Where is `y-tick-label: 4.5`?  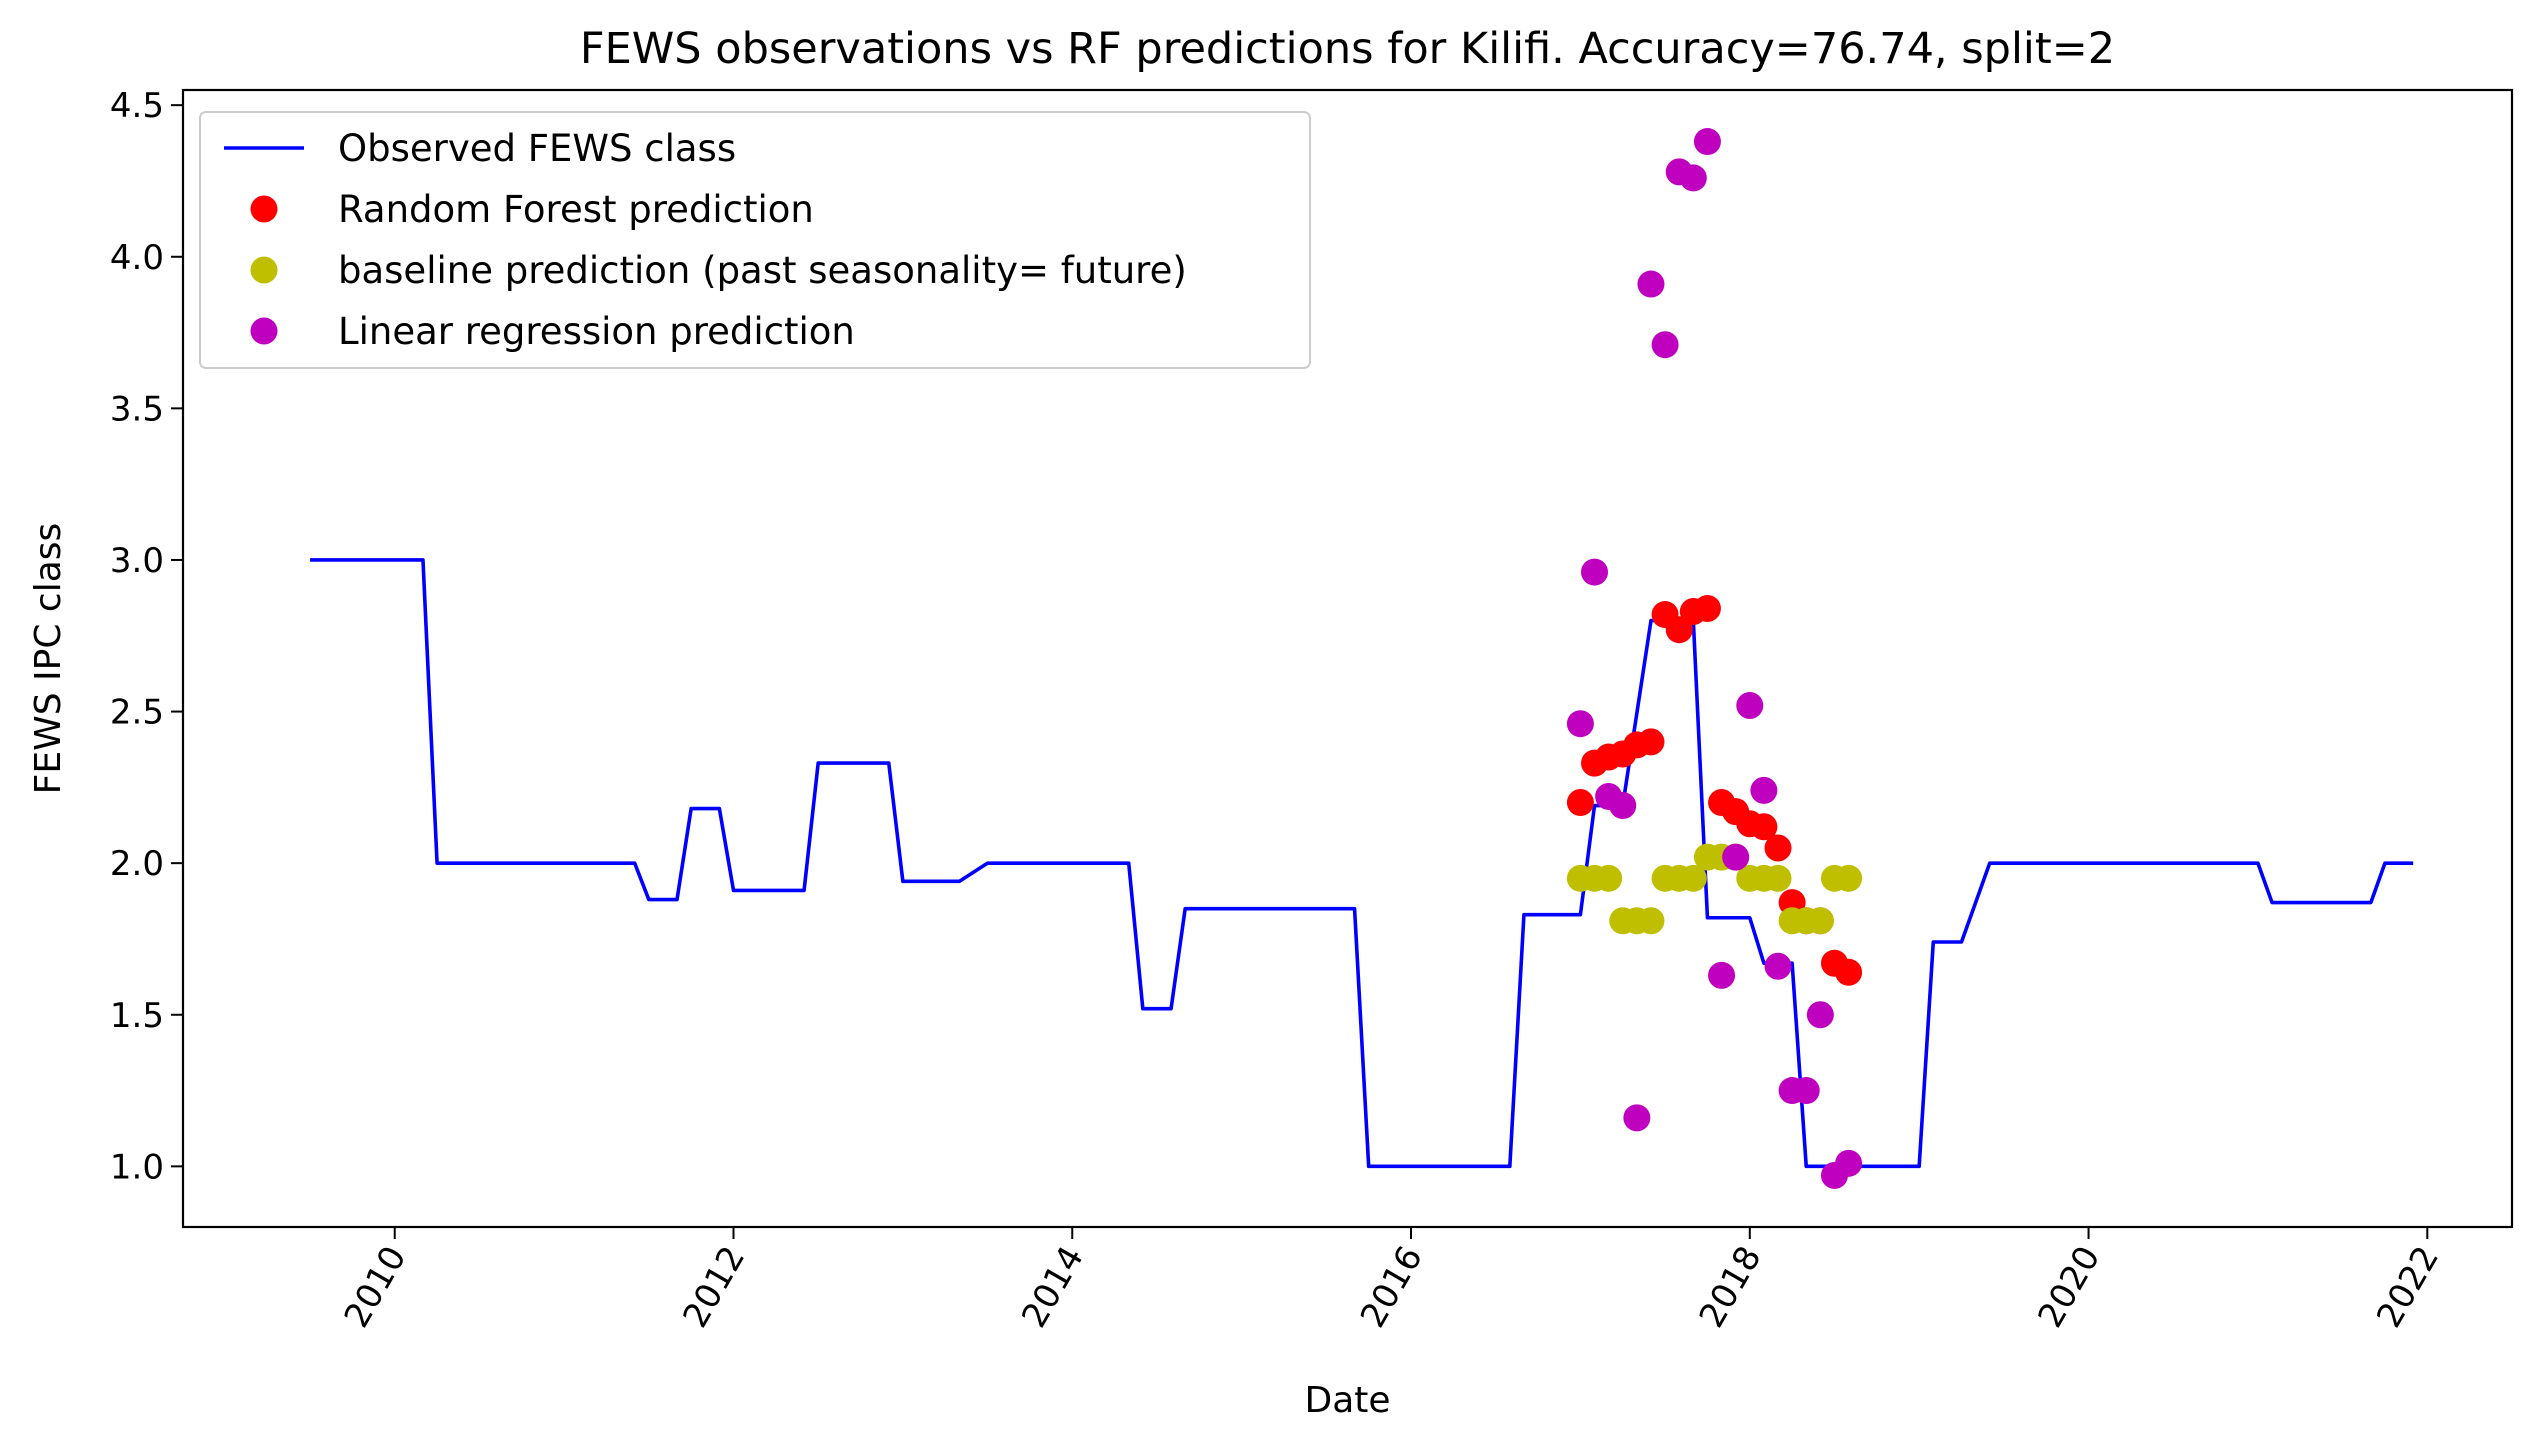 y-tick-label: 4.5 is located at coordinates (137, 106).